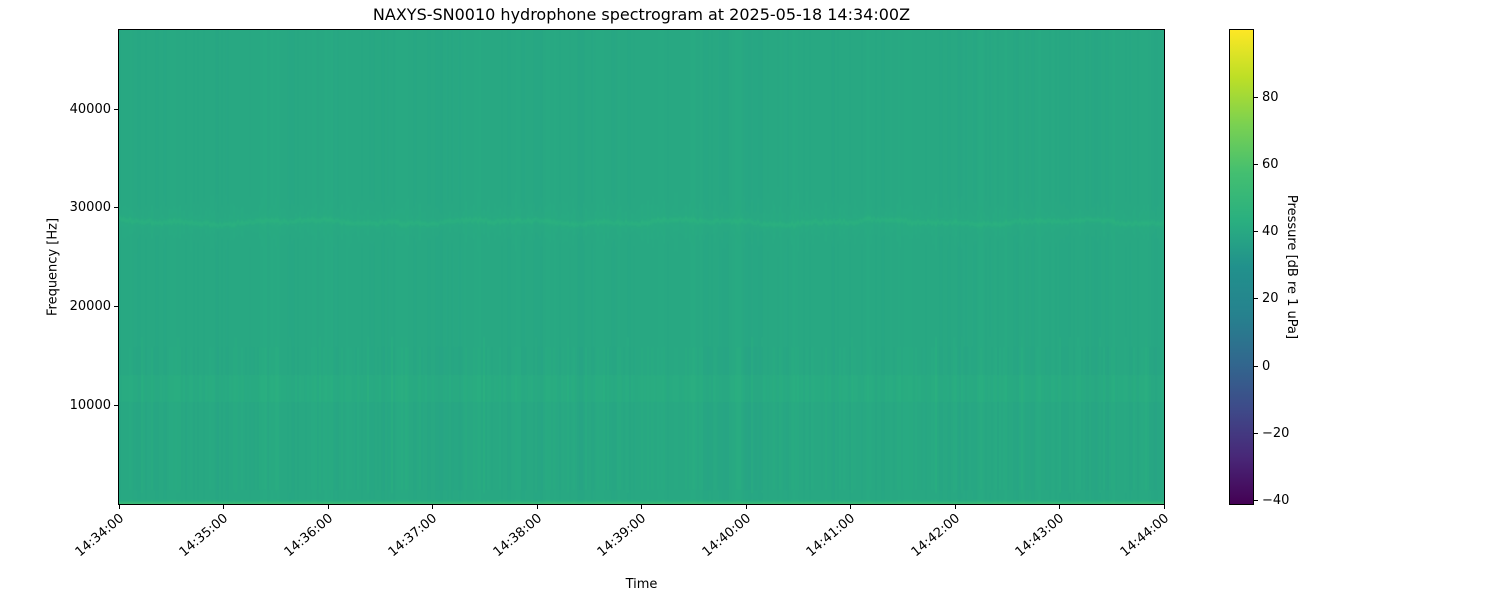  Describe the element at coordinates (935, 536) in the screenshot. I see `x-tick-label: 14:42:00` at that location.